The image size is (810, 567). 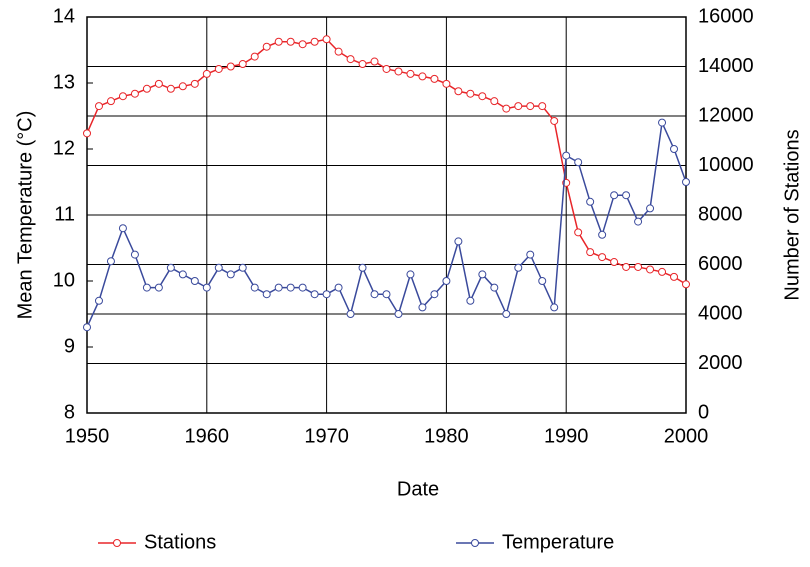 I want to click on x-tick-label: 1950, so click(x=87, y=436).